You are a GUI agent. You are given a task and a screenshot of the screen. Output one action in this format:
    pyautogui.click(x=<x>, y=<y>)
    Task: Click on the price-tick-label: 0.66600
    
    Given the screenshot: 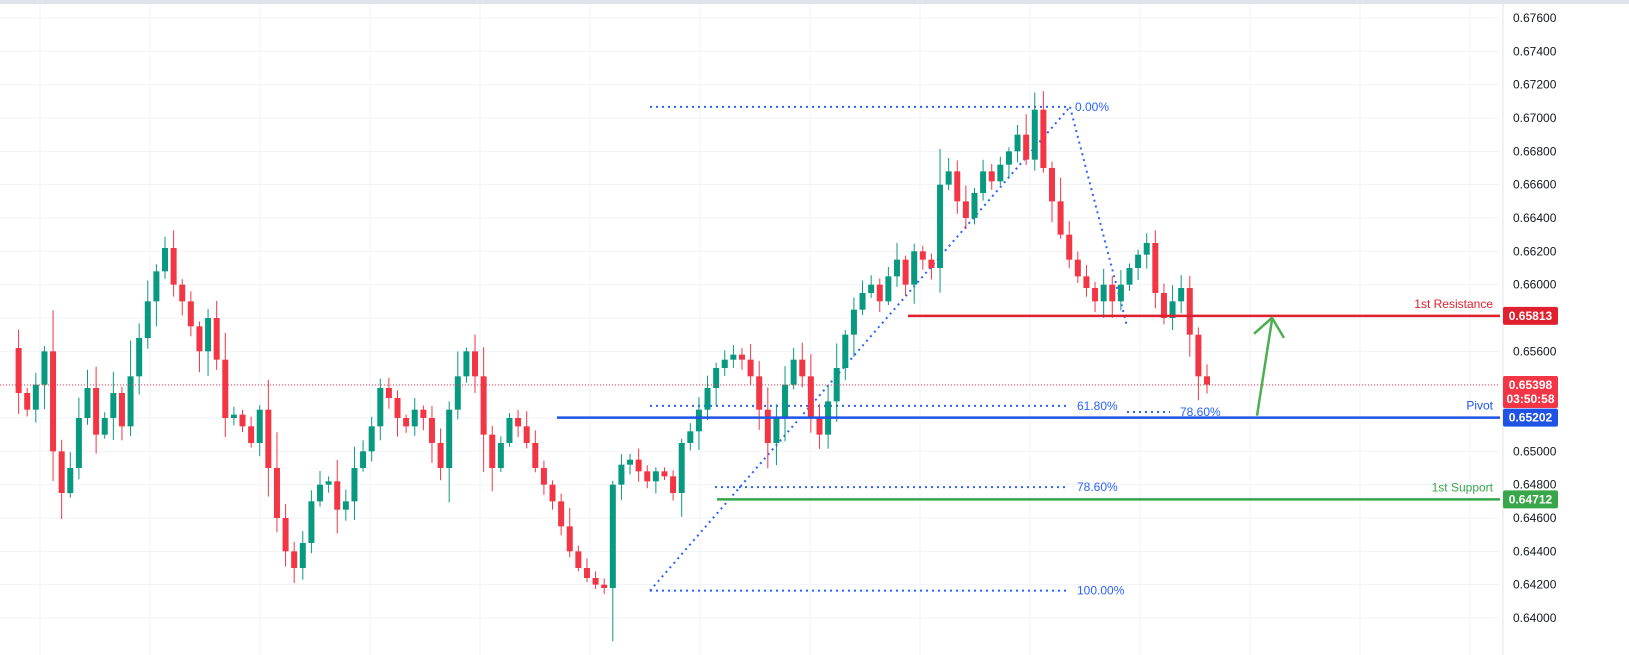 What is the action you would take?
    pyautogui.click(x=1535, y=185)
    